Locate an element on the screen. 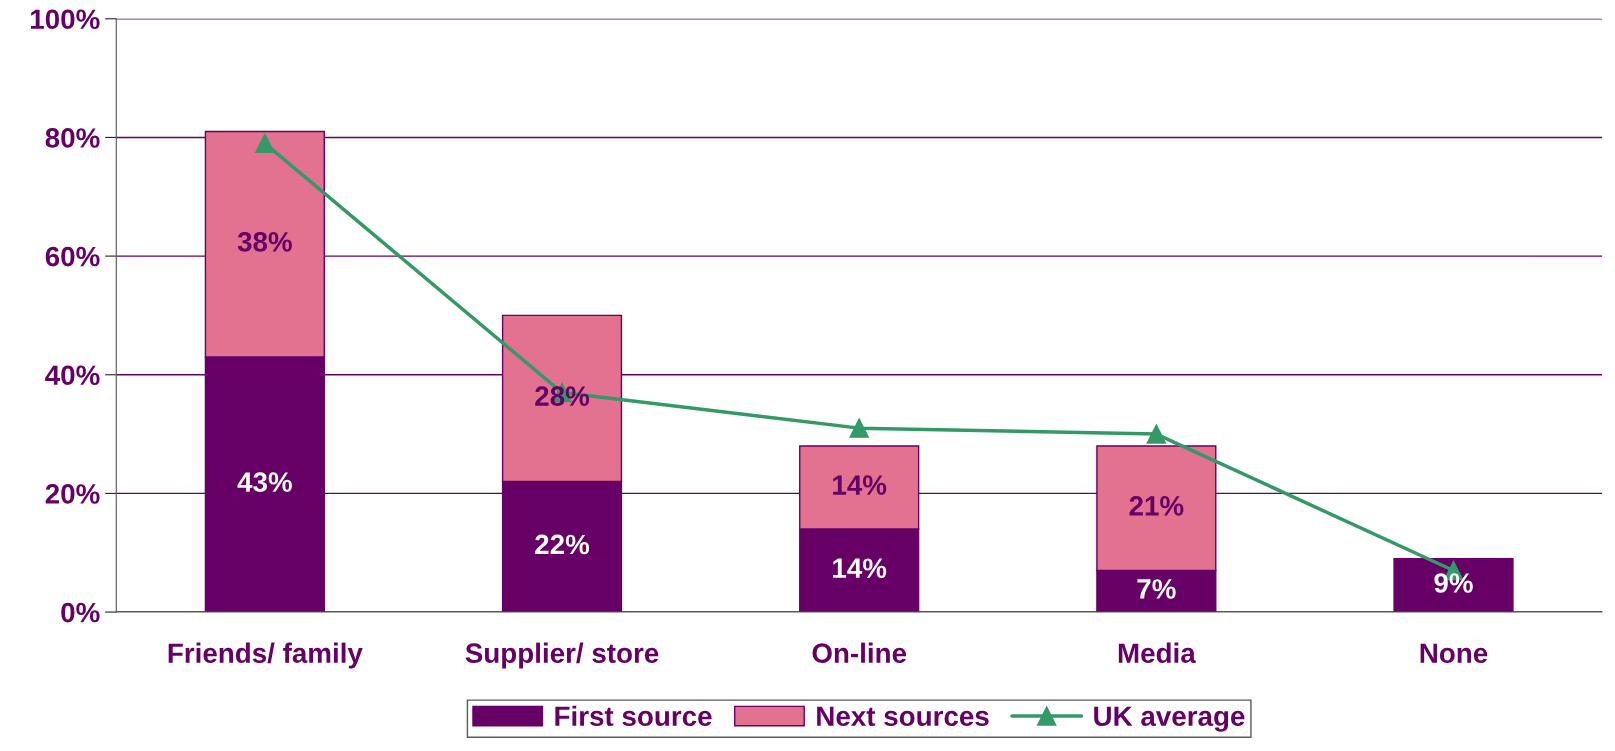 The height and width of the screenshot is (751, 1615). x-tick-label: Media is located at coordinates (1157, 653).